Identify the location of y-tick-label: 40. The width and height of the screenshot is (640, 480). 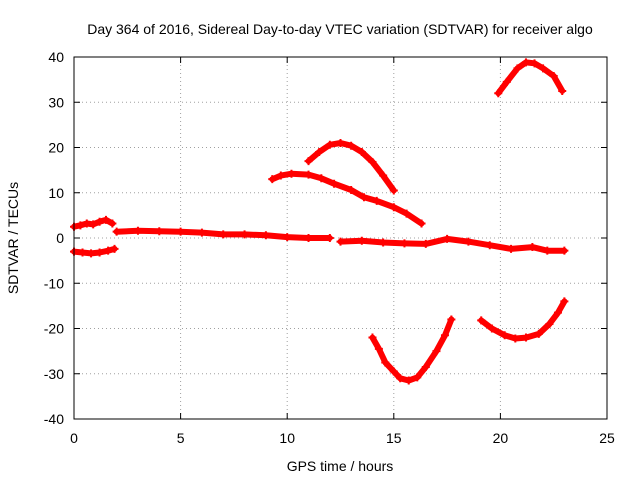
(56, 57).